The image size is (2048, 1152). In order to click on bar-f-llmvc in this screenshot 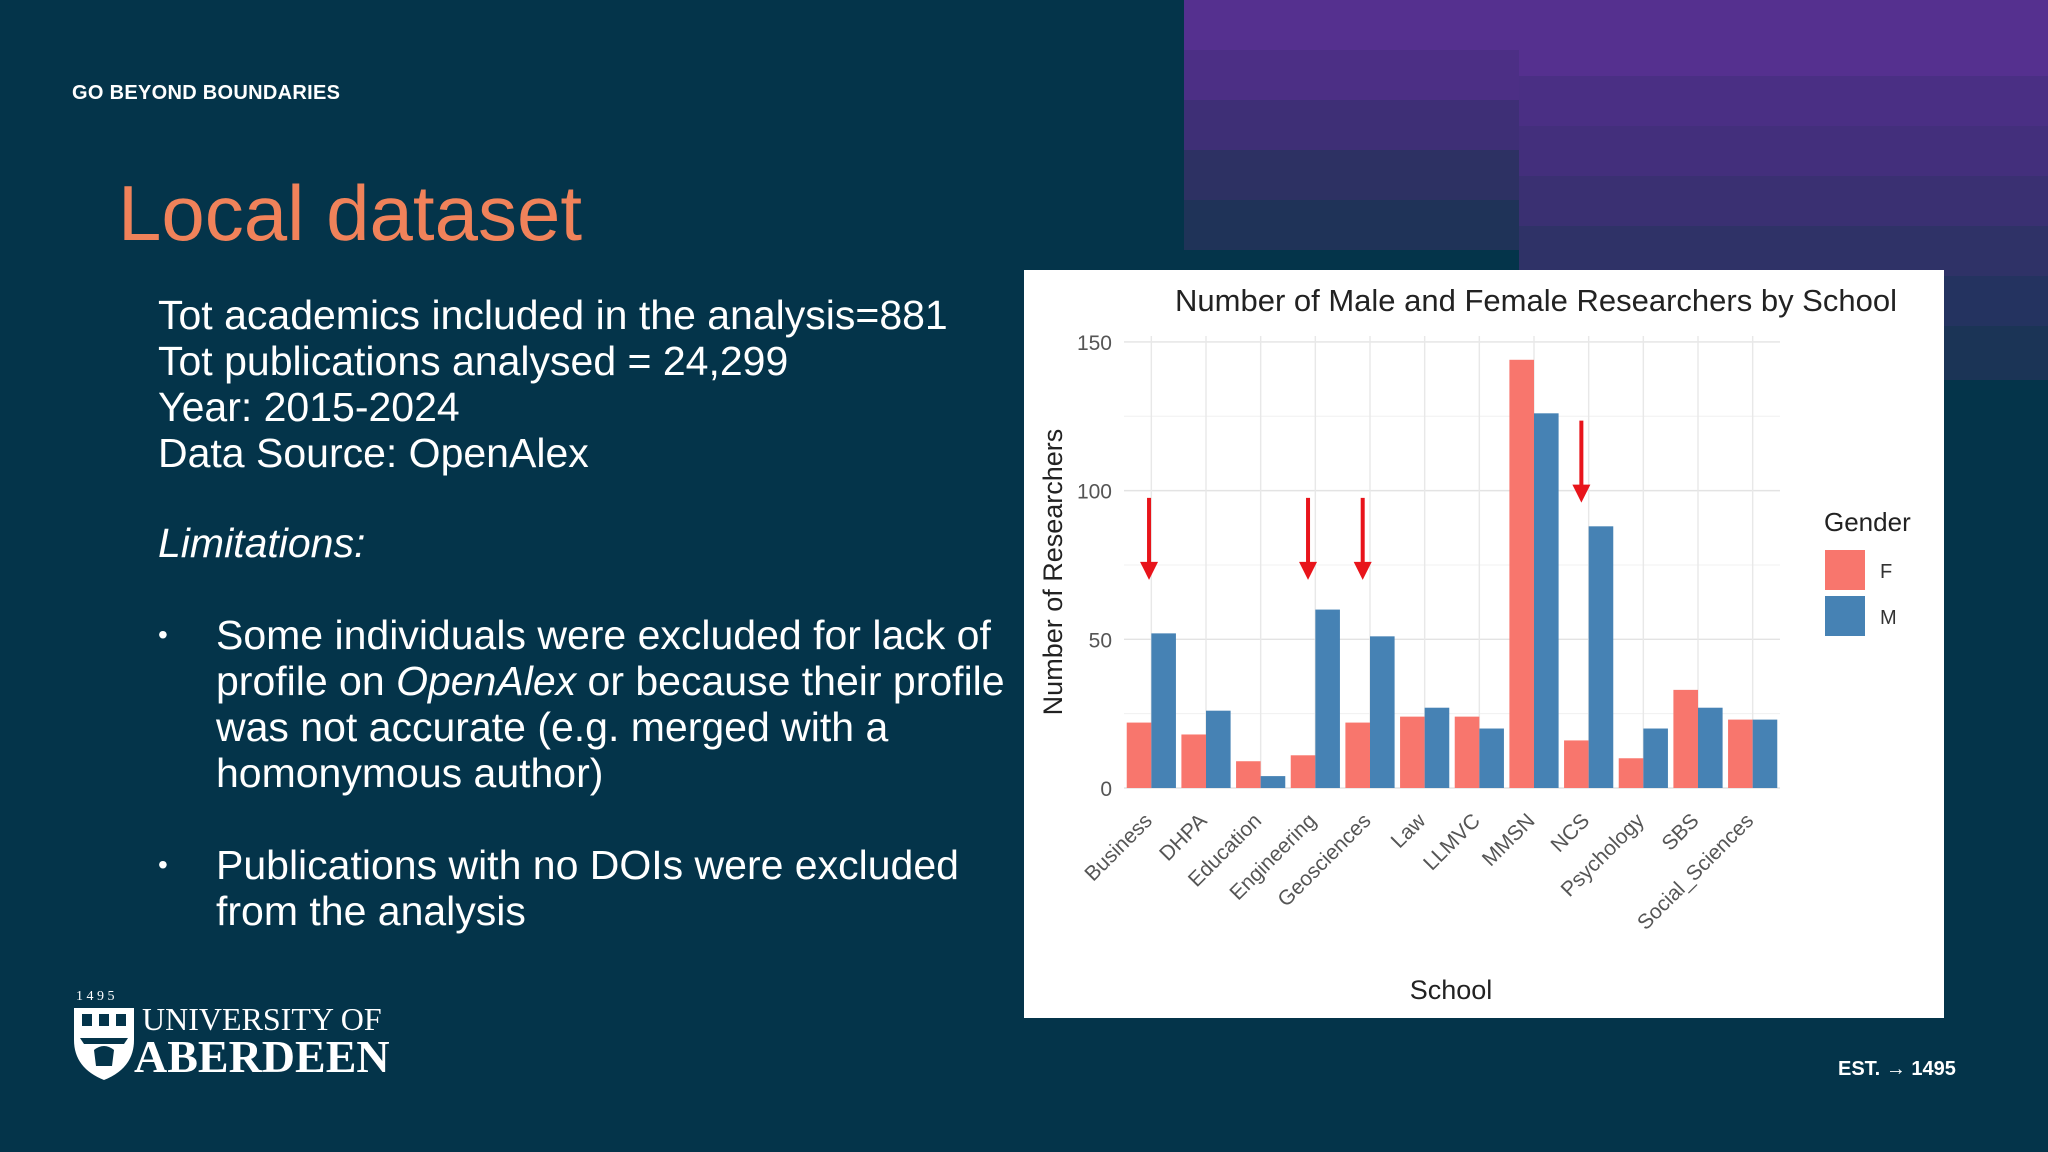, I will do `click(1467, 752)`.